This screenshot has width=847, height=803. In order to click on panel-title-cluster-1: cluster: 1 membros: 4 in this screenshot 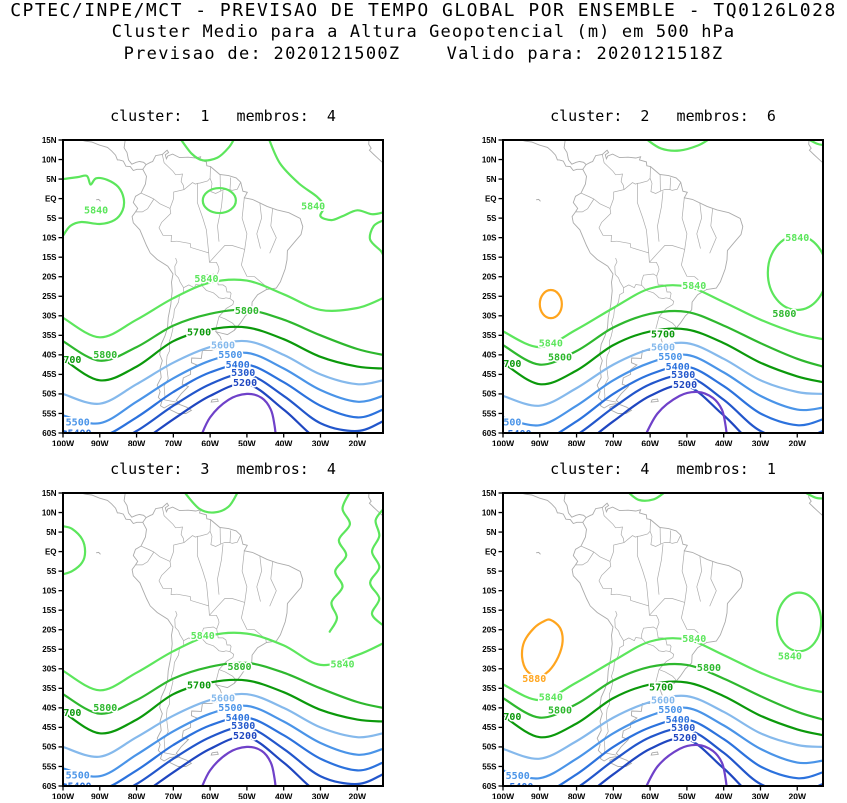, I will do `click(223, 116)`.